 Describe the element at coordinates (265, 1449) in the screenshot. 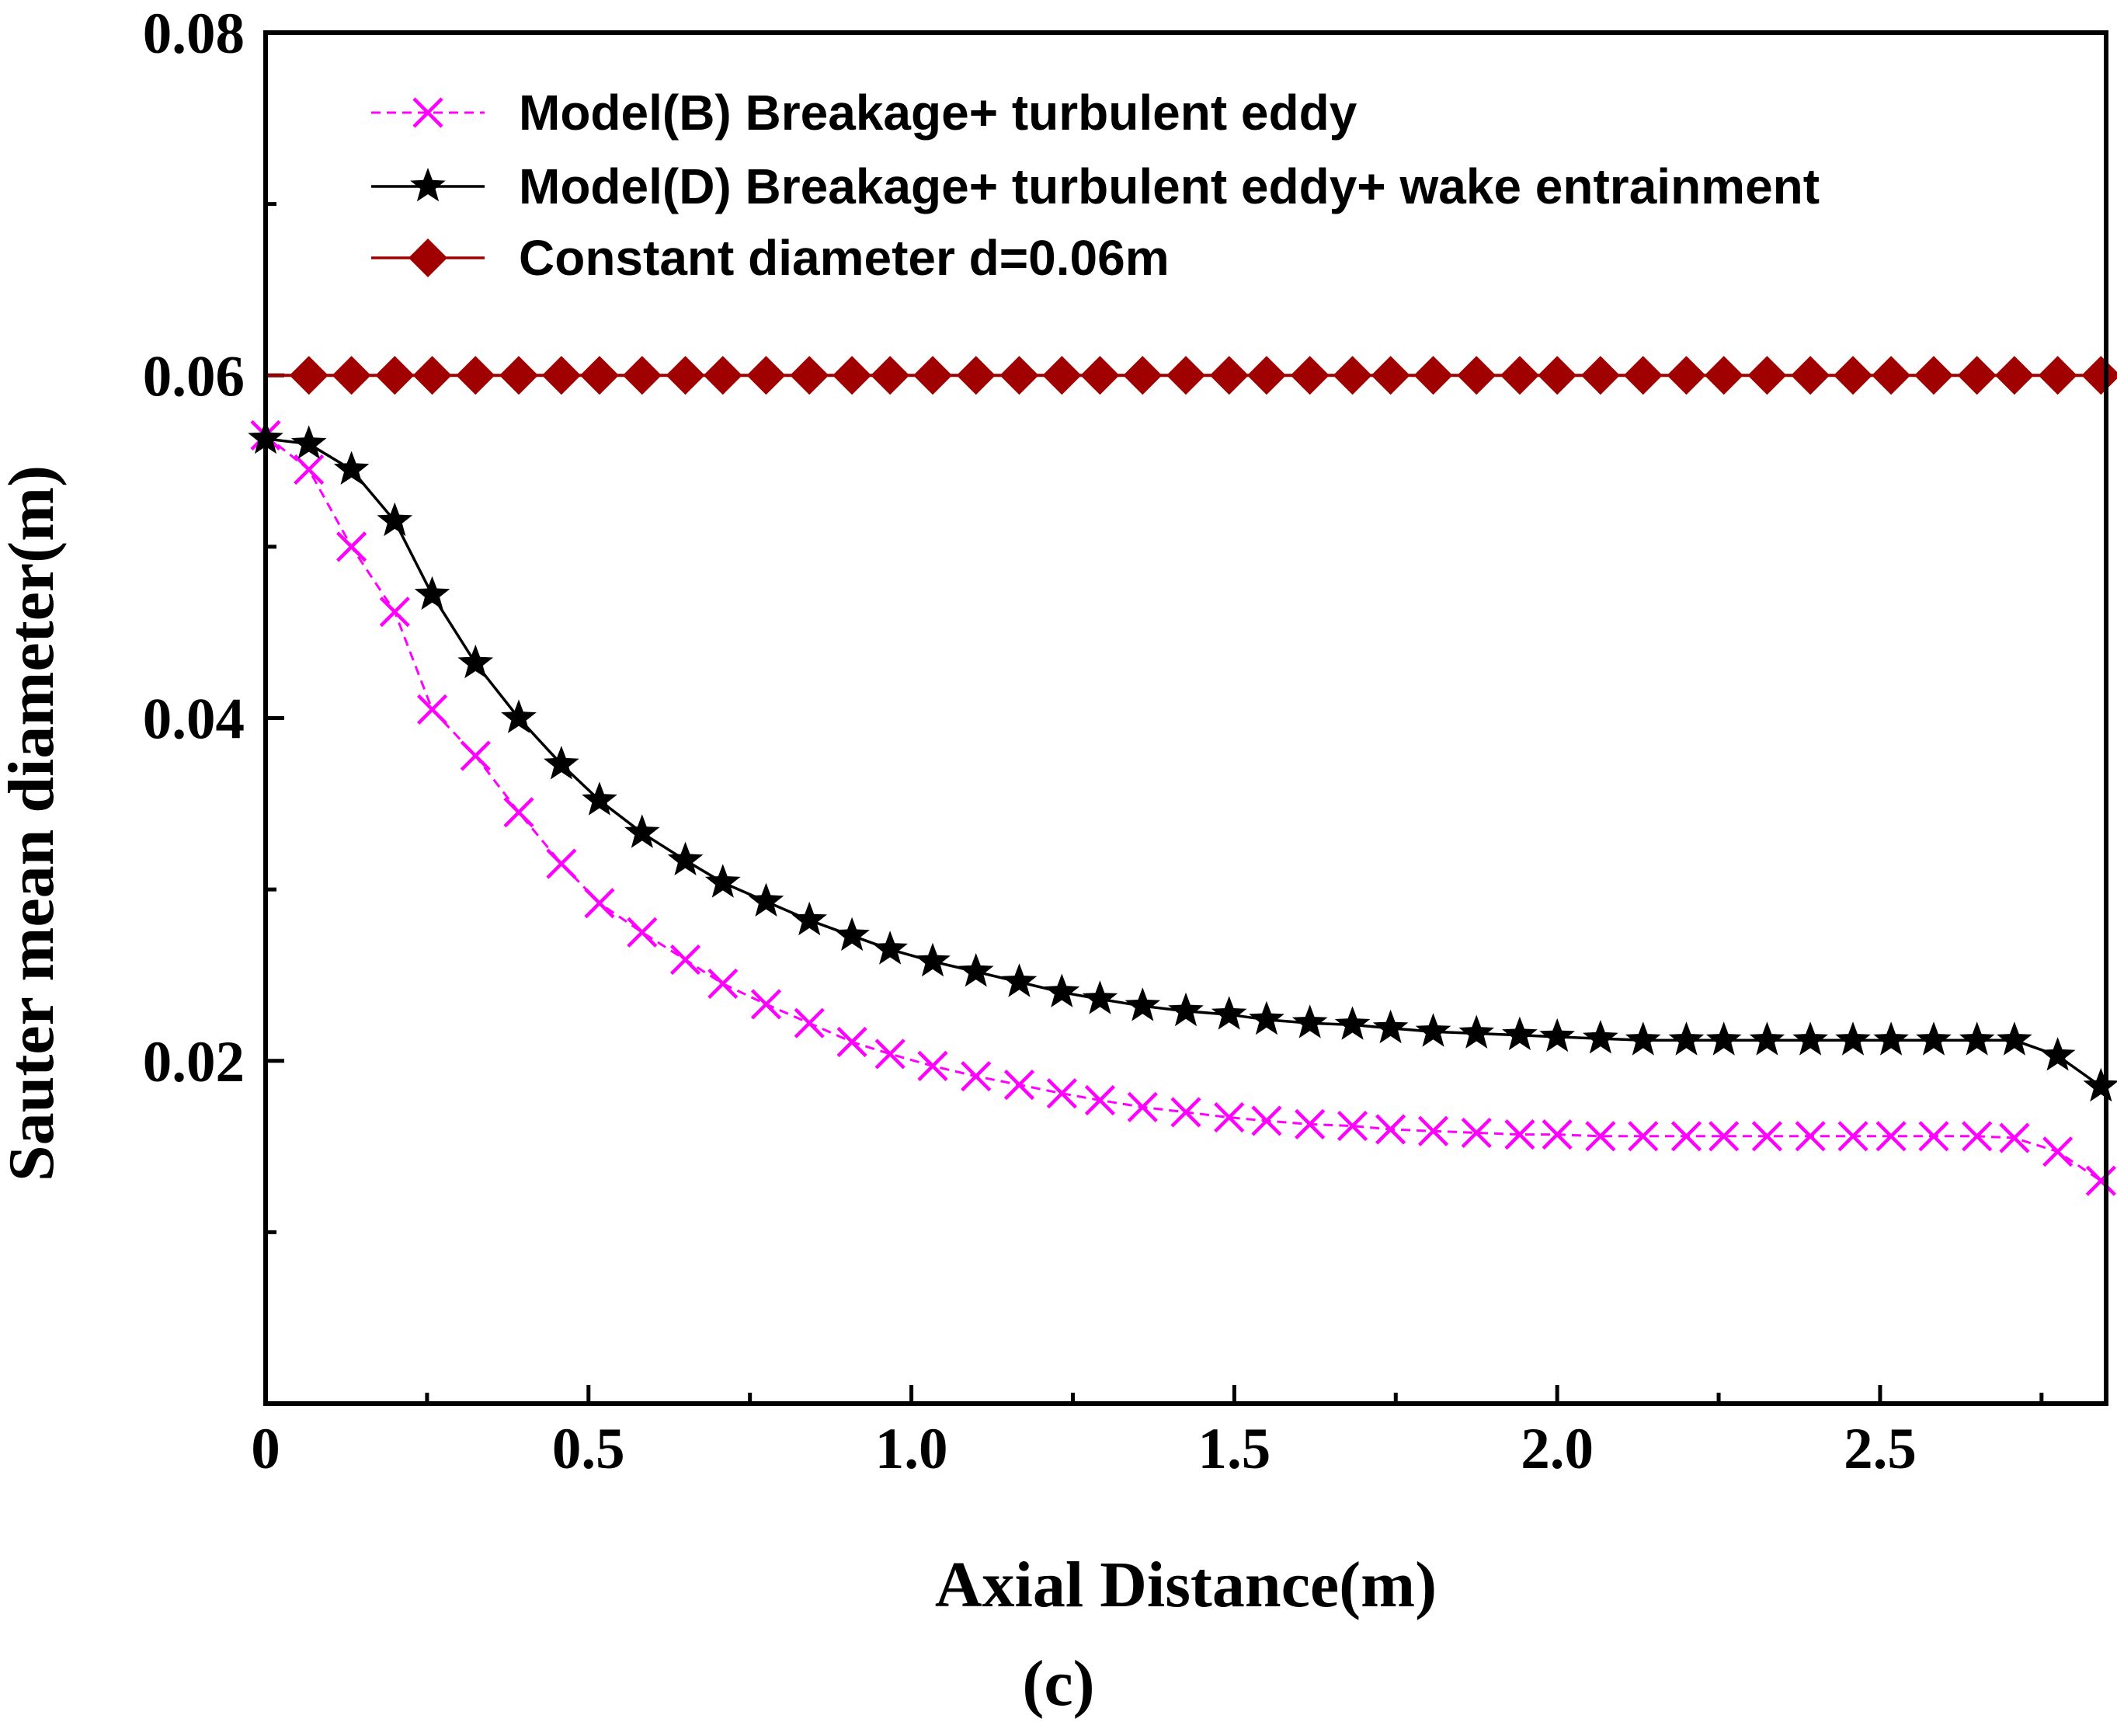

I see `x-tick-label: 0` at that location.